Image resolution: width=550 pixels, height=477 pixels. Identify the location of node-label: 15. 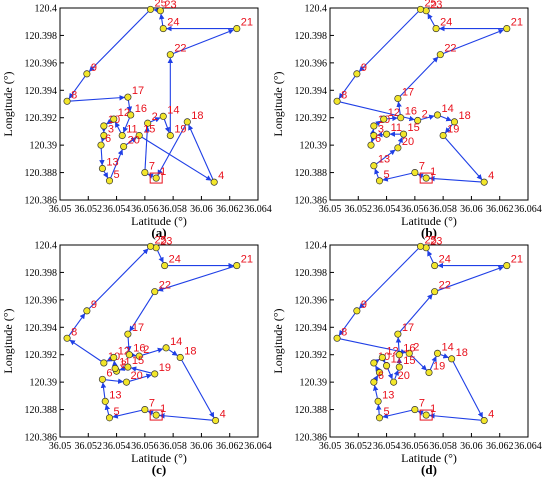
(414, 128).